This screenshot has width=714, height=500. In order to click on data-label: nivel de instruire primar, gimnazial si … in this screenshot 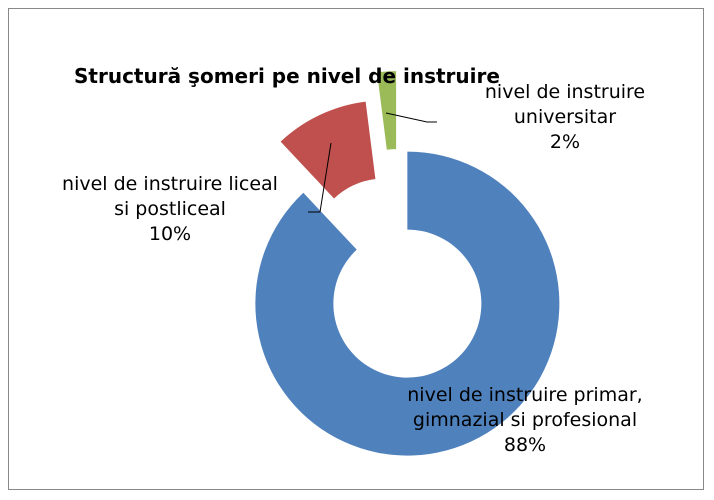, I will do `click(525, 420)`.